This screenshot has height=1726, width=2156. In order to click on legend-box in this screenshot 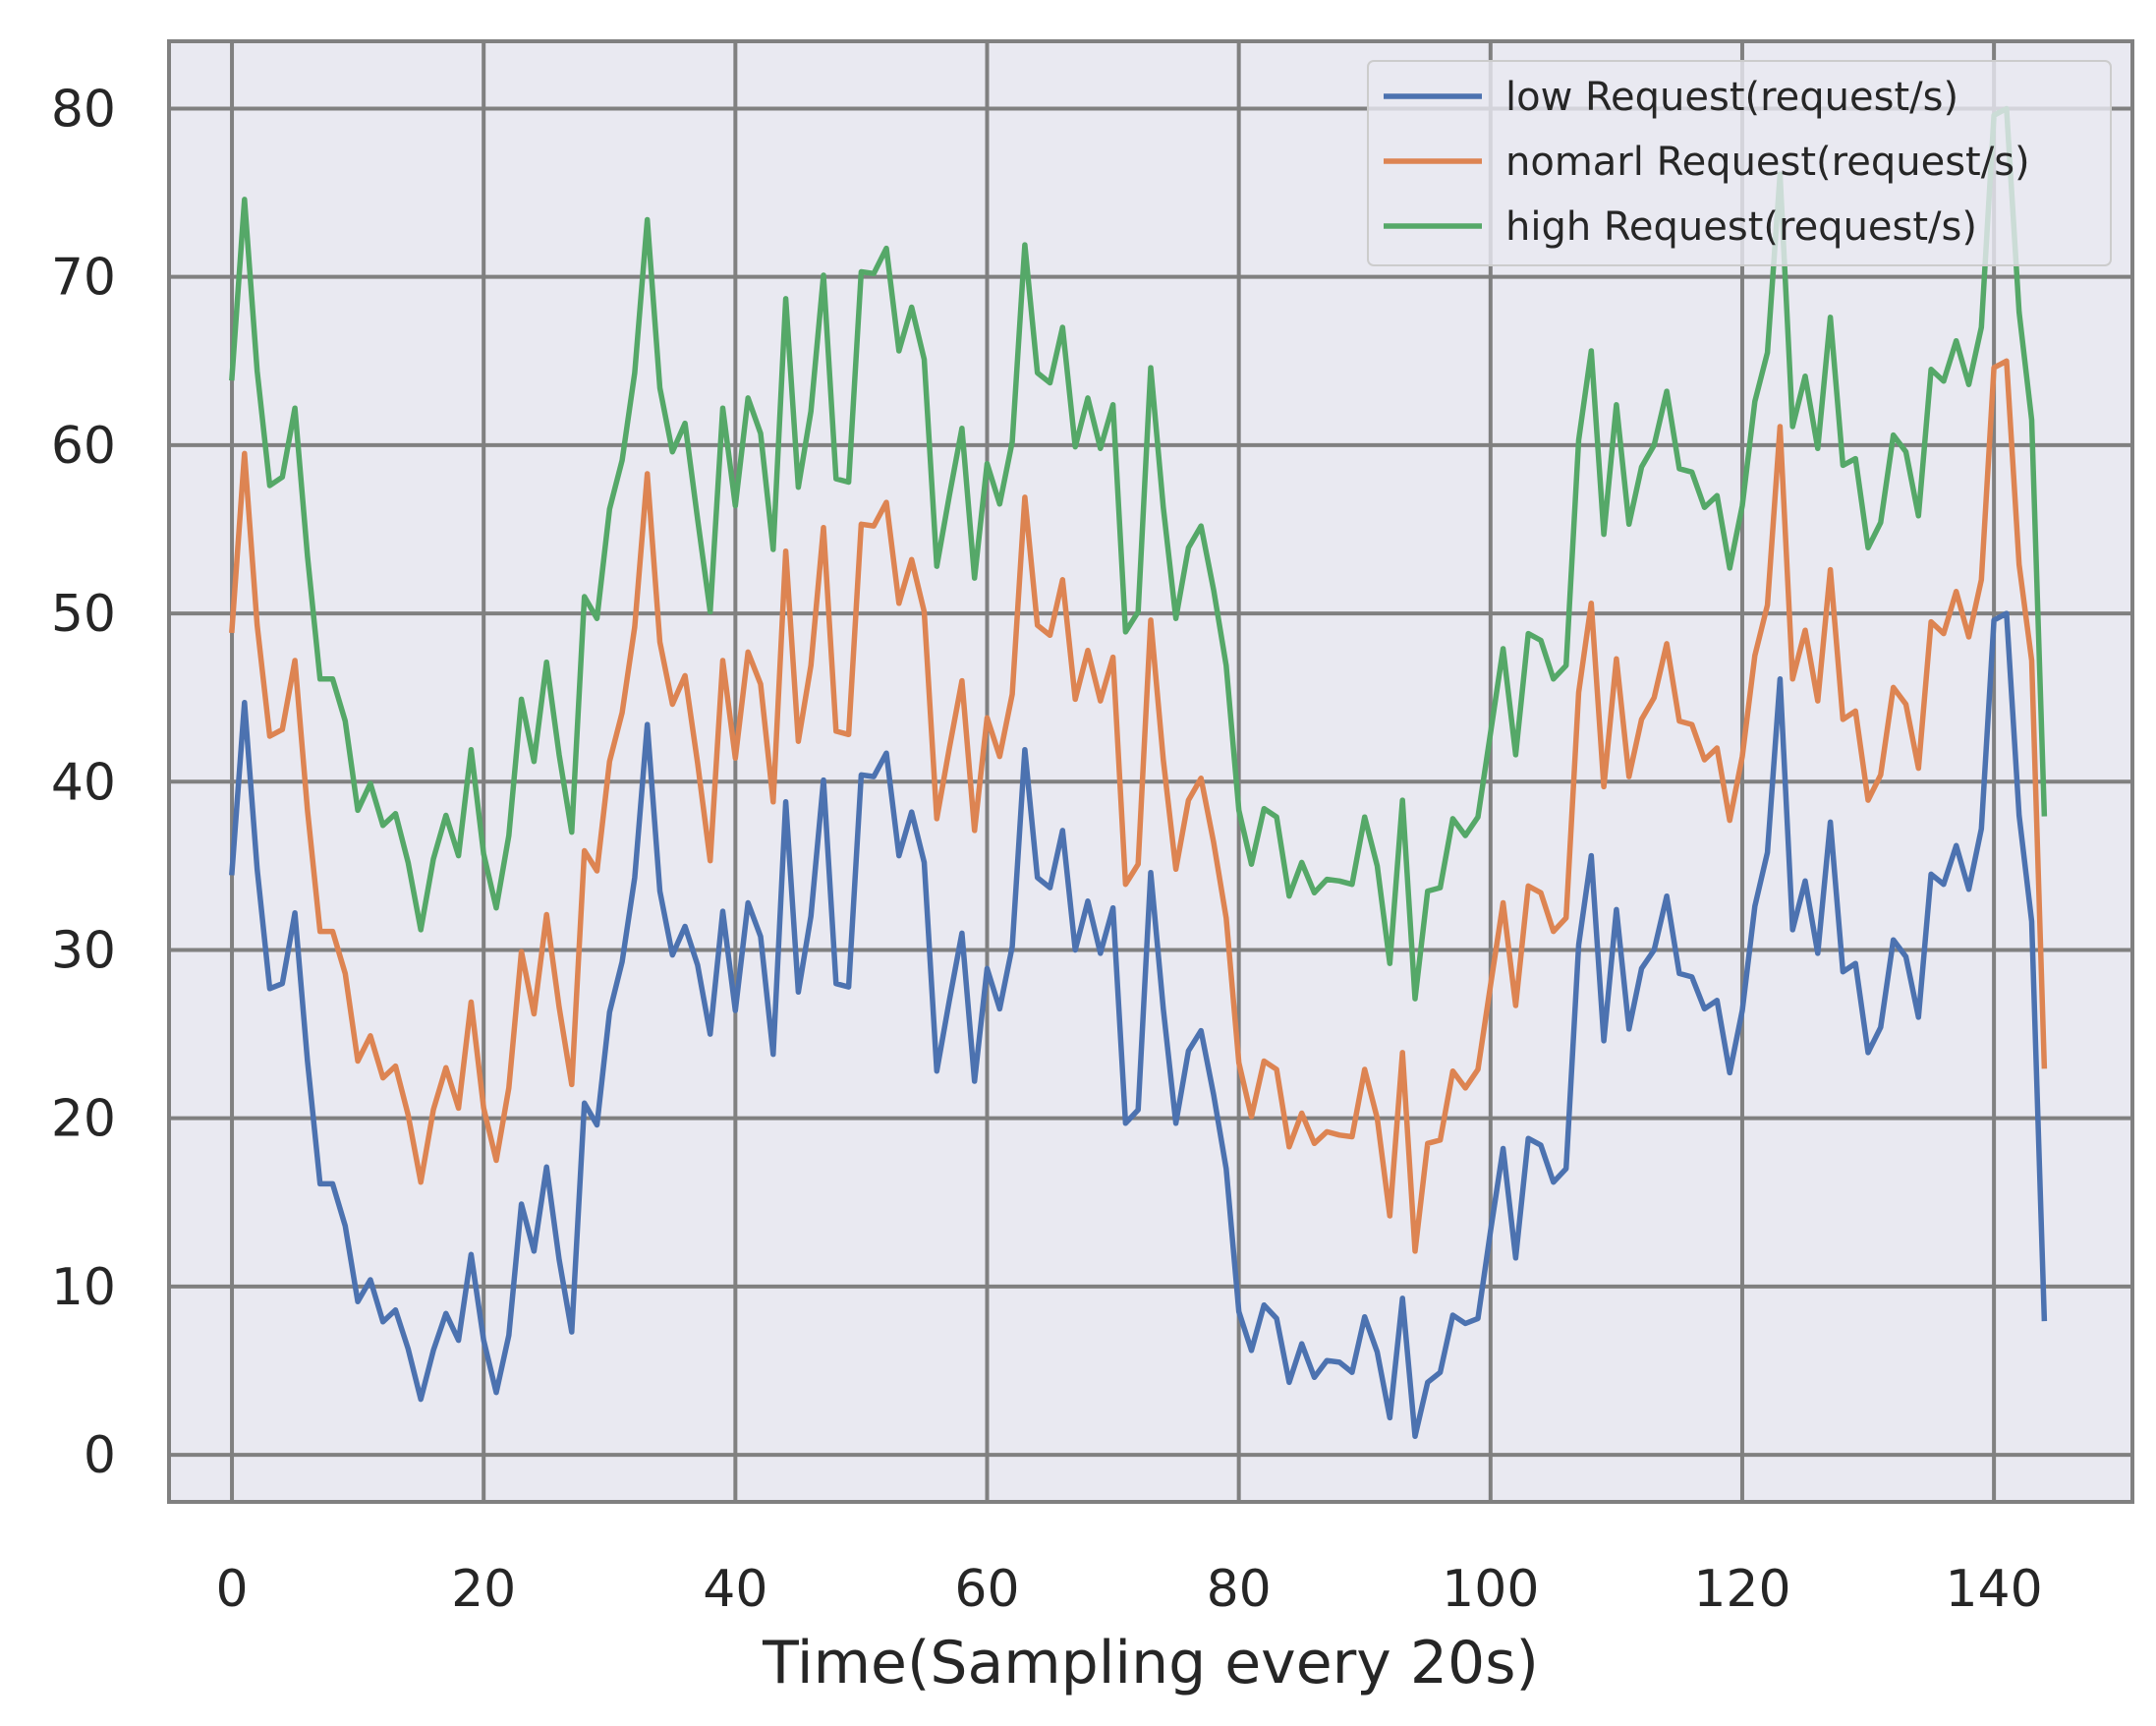, I will do `click(1739, 163)`.